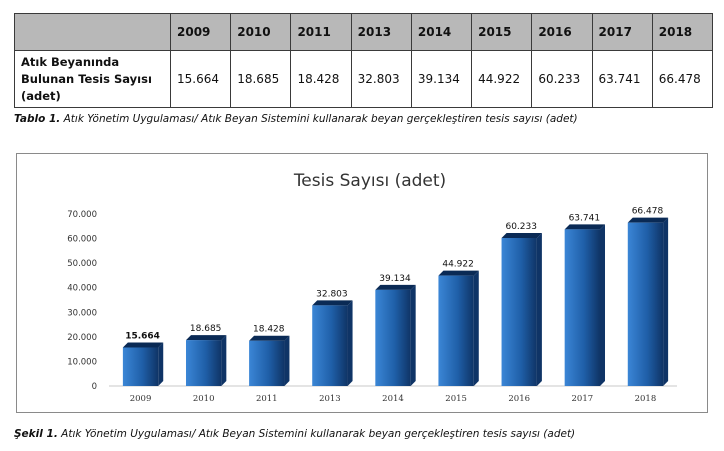 The width and height of the screenshot is (724, 451). What do you see at coordinates (622, 32) in the screenshot?
I see `year-header: 2017` at bounding box center [622, 32].